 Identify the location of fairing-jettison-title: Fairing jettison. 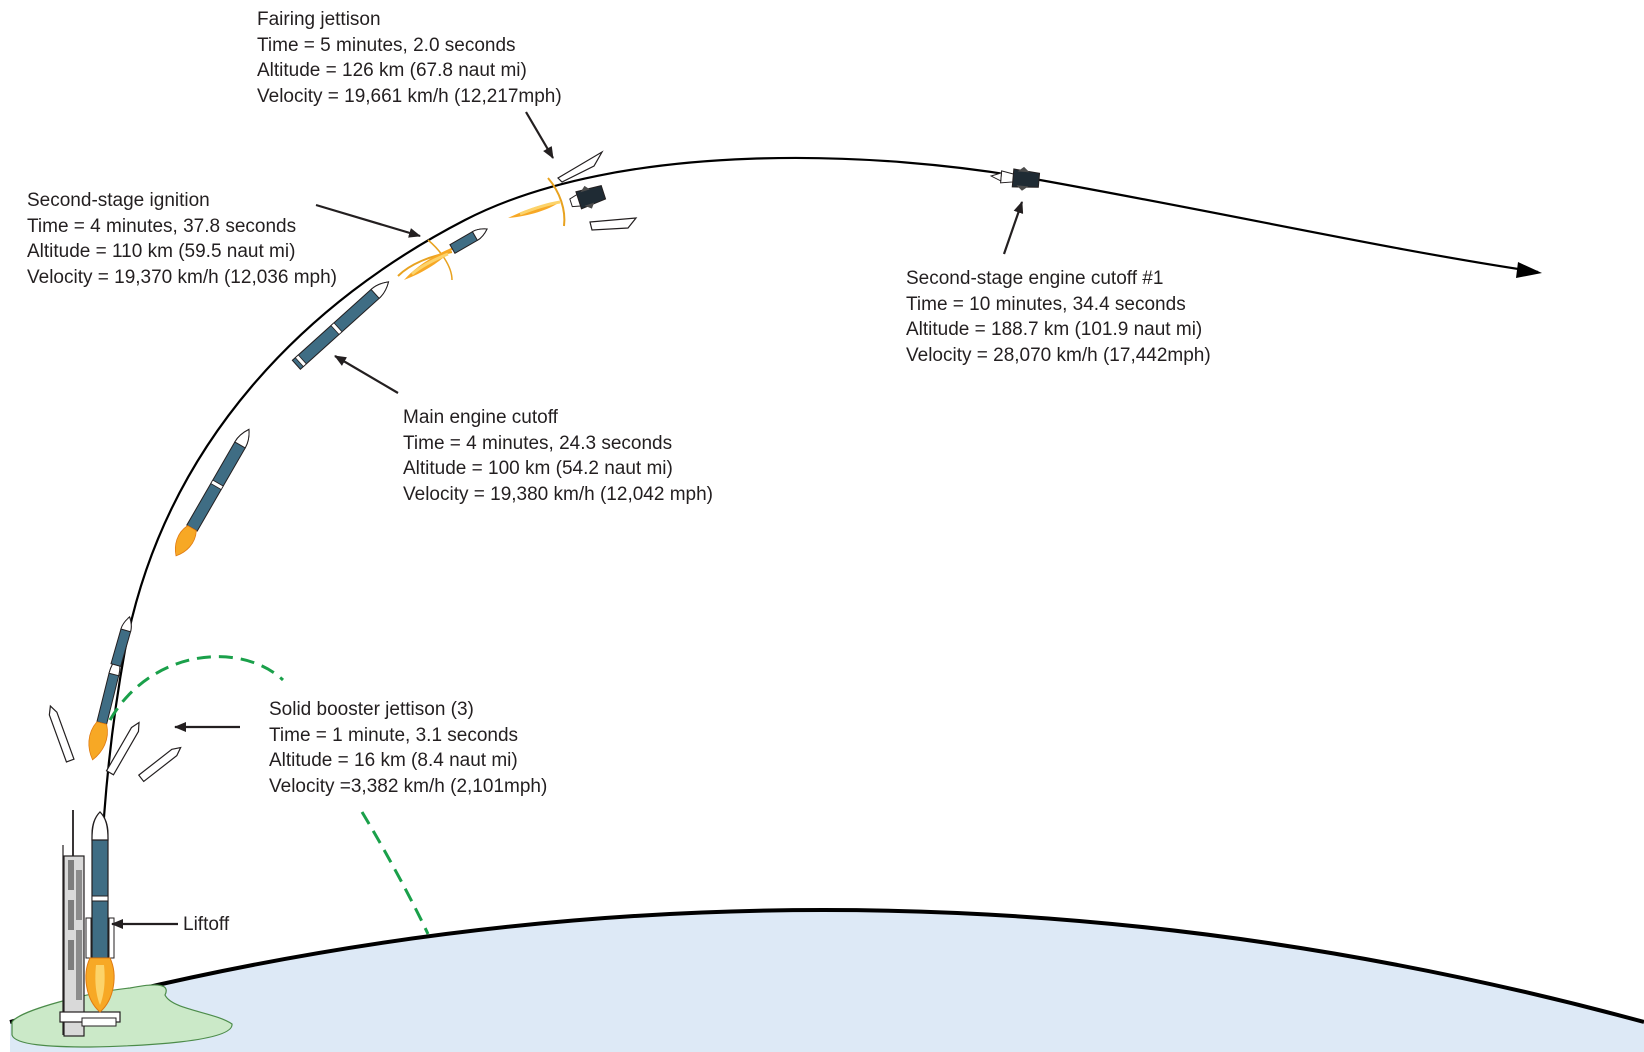
(319, 19).